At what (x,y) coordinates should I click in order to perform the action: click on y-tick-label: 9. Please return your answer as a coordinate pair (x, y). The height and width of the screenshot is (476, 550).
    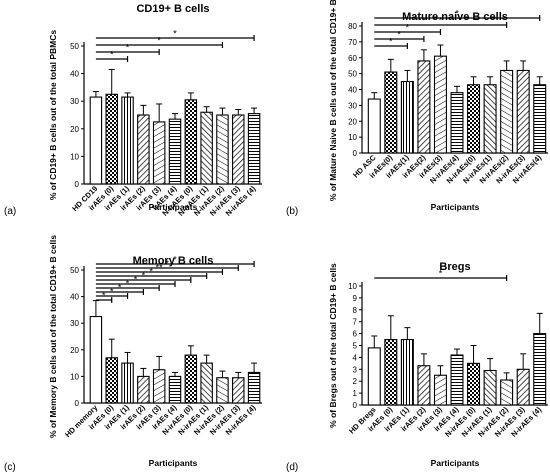
    Looking at the image, I should click on (355, 298).